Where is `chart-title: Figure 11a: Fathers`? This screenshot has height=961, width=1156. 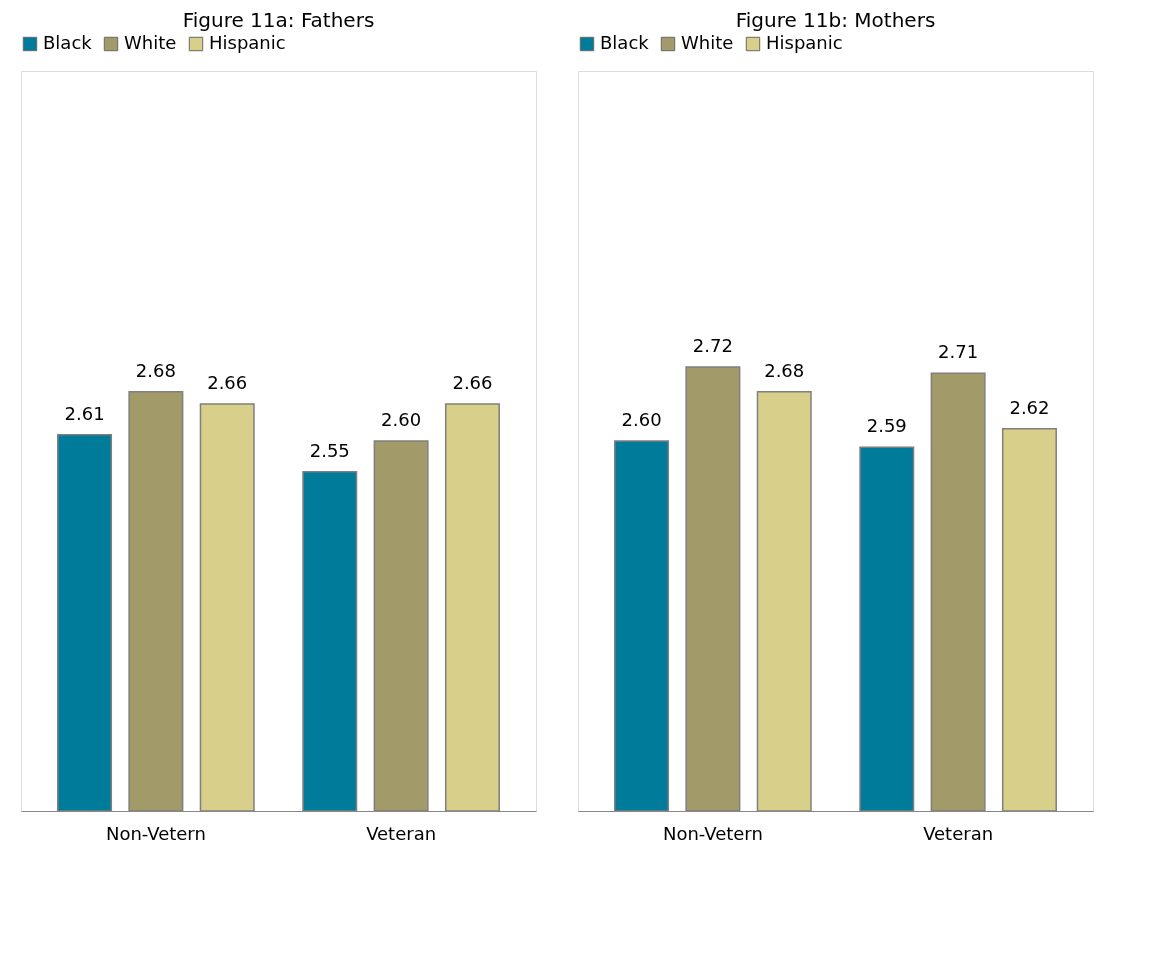
chart-title: Figure 11a: Fathers is located at coordinates (278, 20).